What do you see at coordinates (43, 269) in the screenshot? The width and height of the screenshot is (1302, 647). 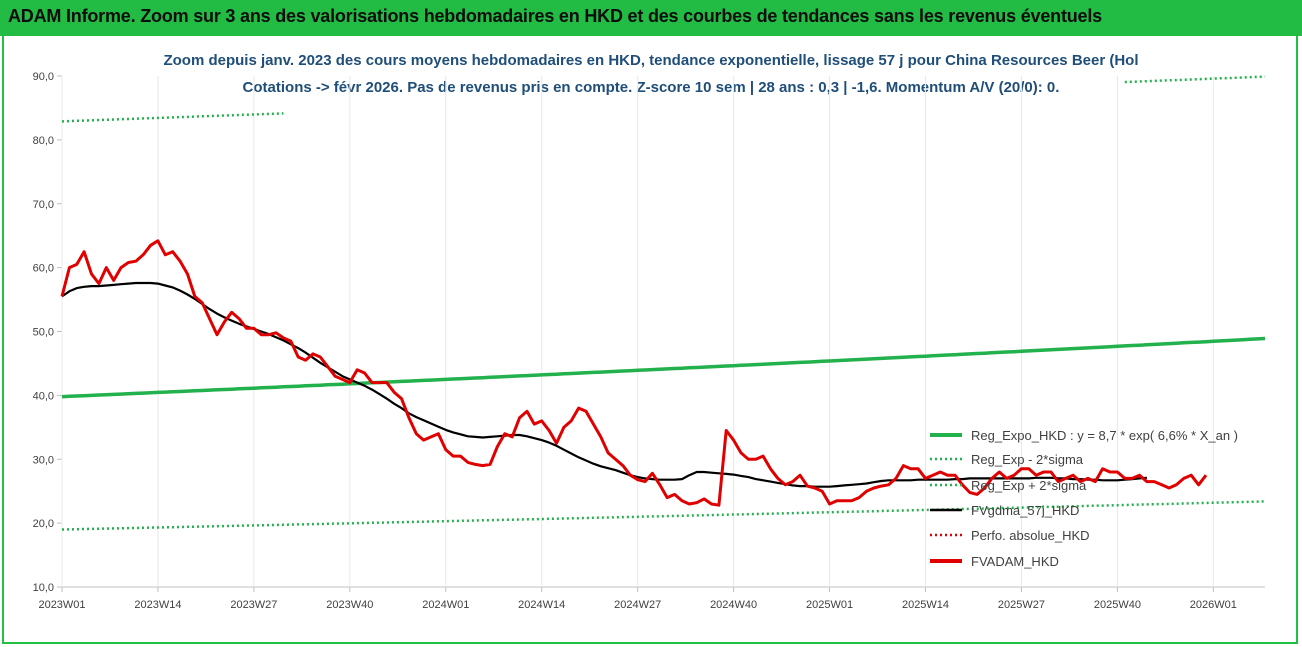 I see `y-tick-label: 60,0` at bounding box center [43, 269].